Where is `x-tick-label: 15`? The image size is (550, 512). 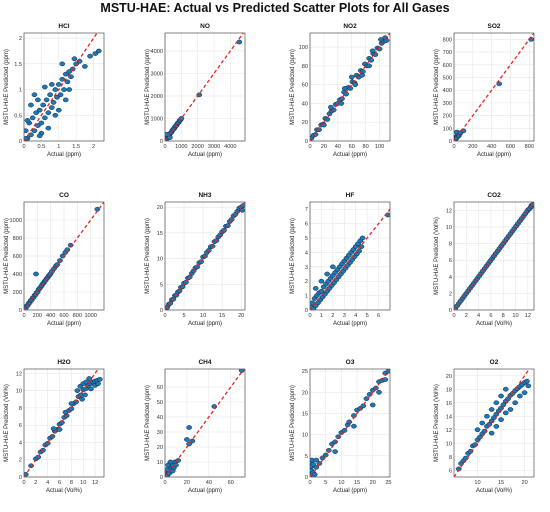 x-tick-label: 15 is located at coordinates (222, 316).